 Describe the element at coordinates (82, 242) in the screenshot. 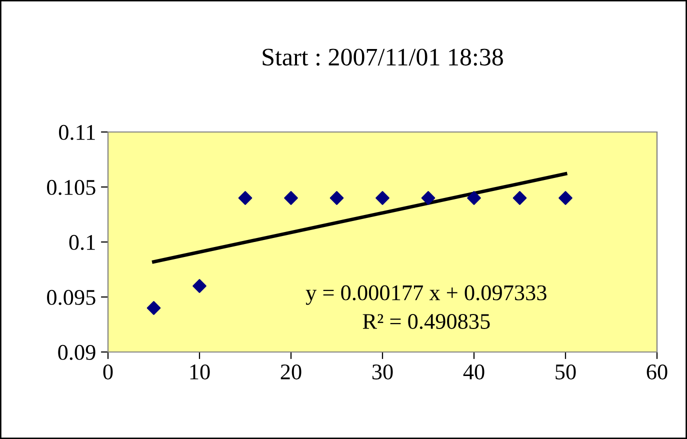

I see `y-tick-label: 0.1` at that location.